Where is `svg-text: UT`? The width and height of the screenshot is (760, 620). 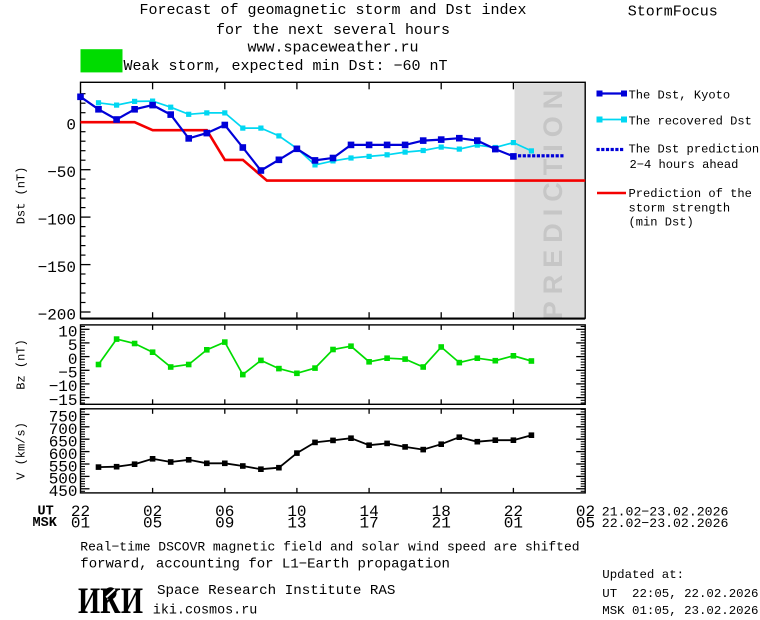 svg-text: UT is located at coordinates (46, 512).